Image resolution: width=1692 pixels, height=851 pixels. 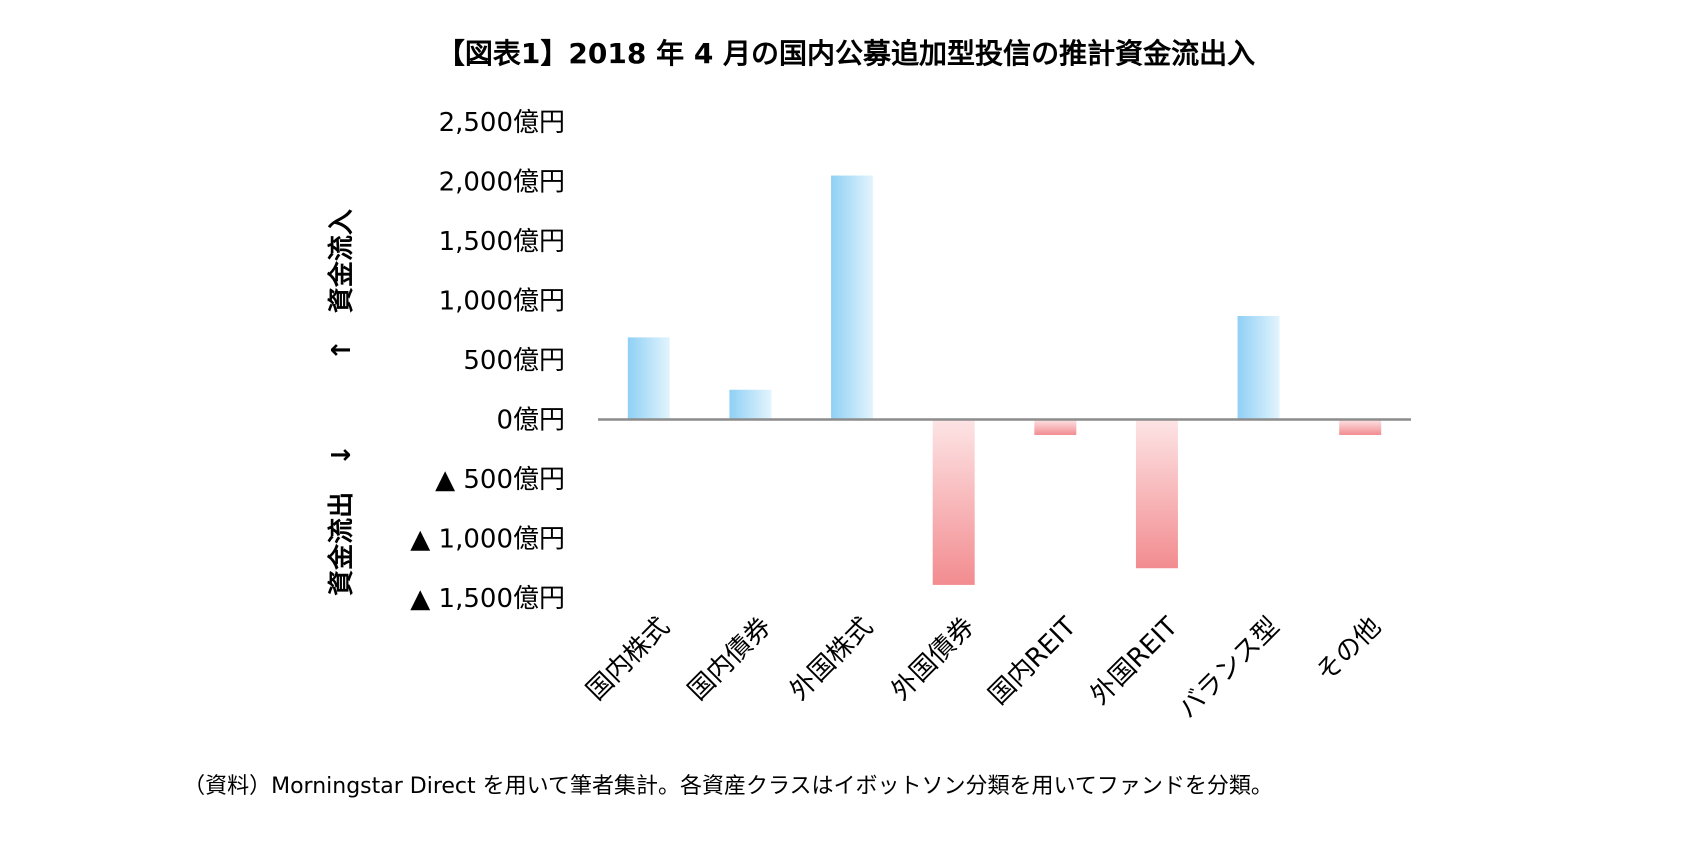 I want to click on x-category-label: 外国債券, so click(x=933, y=659).